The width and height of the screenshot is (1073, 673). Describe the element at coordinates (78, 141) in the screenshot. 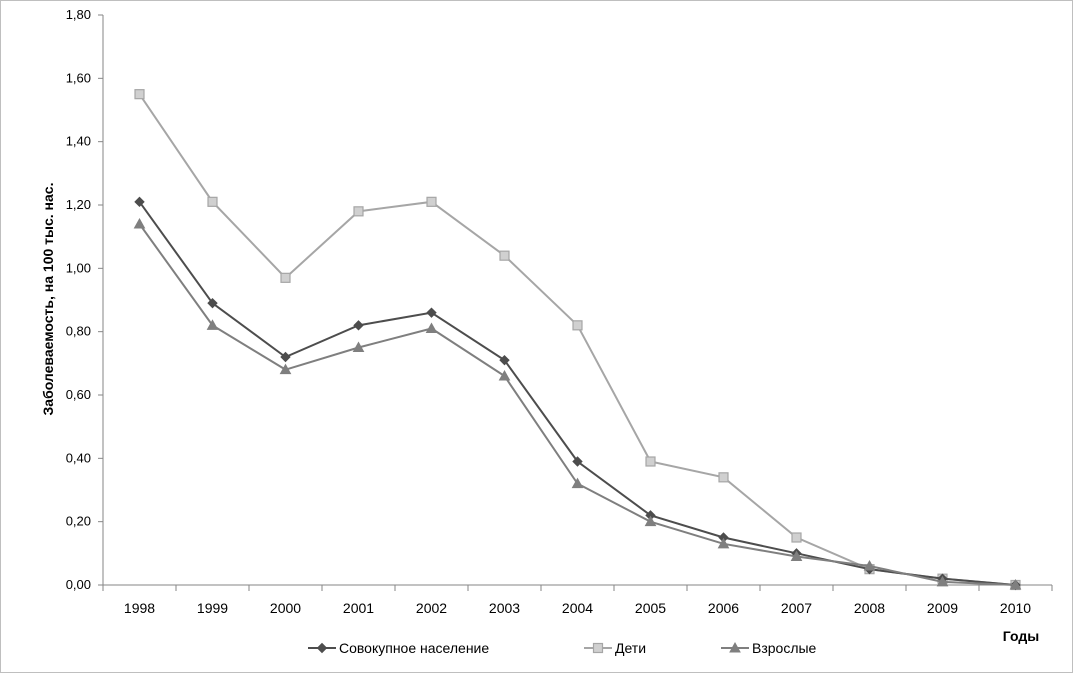

I see `y-tick-label: 1,40` at that location.